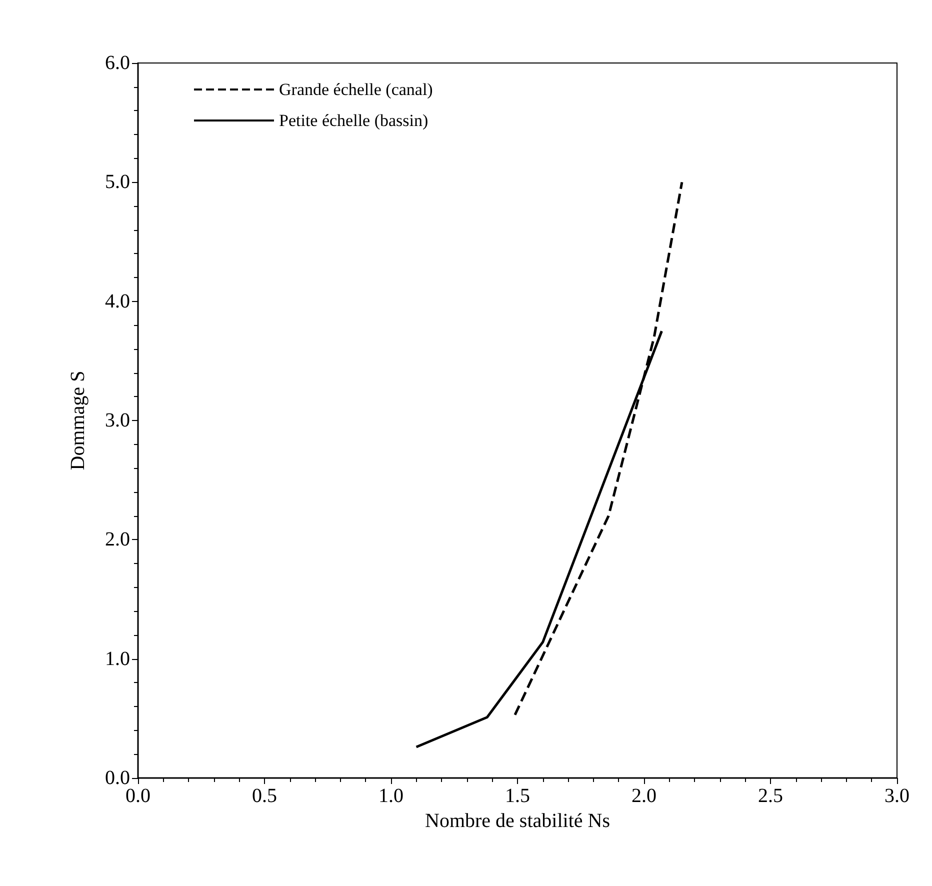  What do you see at coordinates (356, 89) in the screenshot?
I see `legend-label: Grande échelle (canal)` at bounding box center [356, 89].